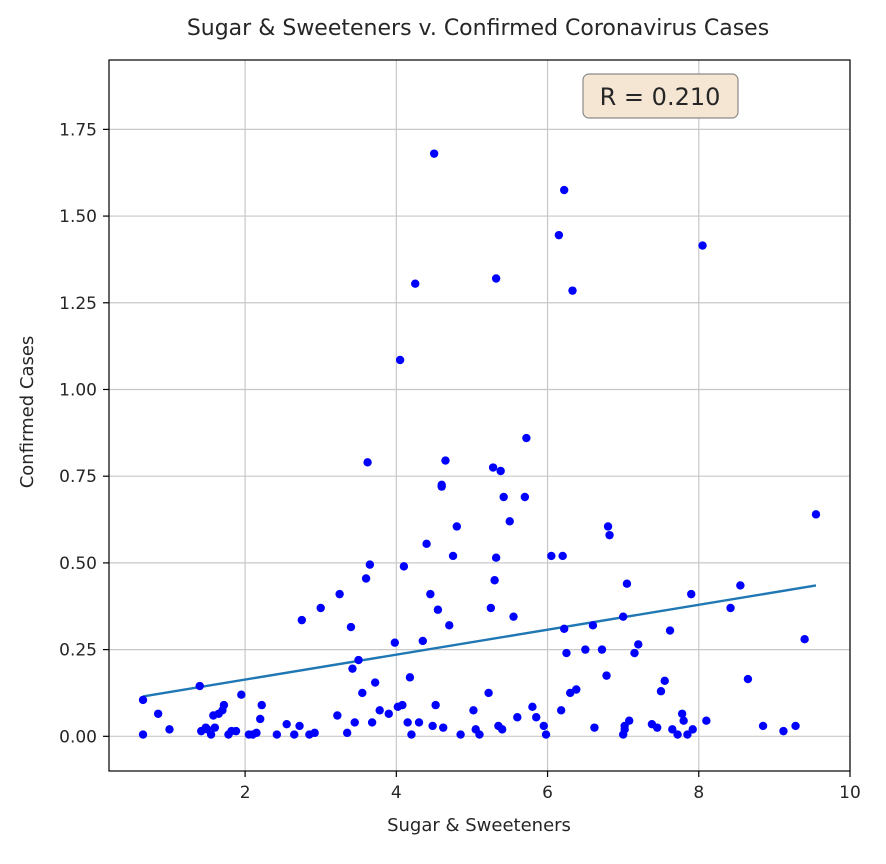 The width and height of the screenshot is (886, 864). Describe the element at coordinates (78, 130) in the screenshot. I see `y-tick-label: 1.75` at that location.